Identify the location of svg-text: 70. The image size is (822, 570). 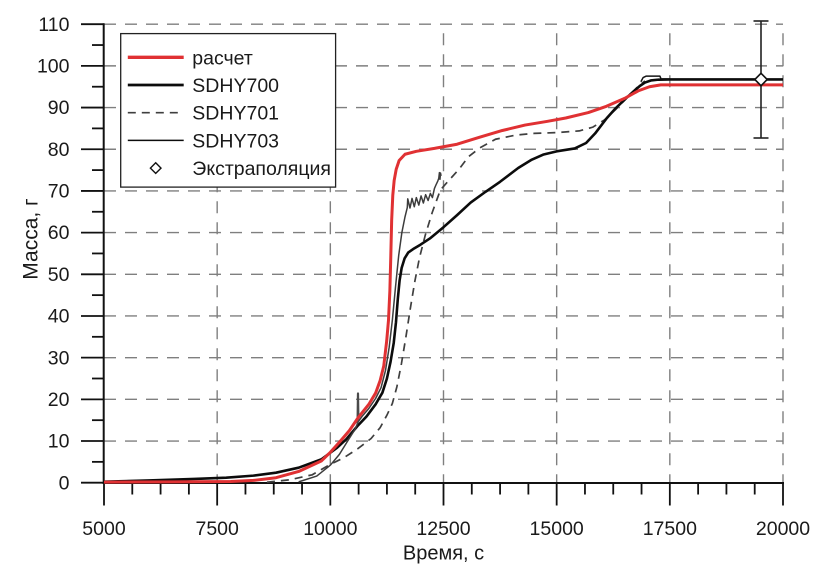
(59, 192).